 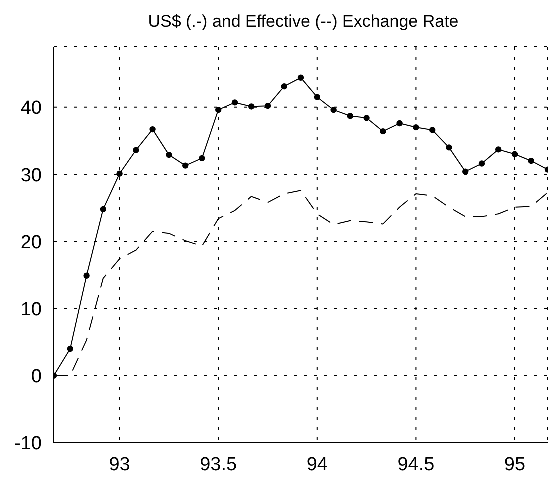 What do you see at coordinates (119, 465) in the screenshot?
I see `x-tick-label: 93` at bounding box center [119, 465].